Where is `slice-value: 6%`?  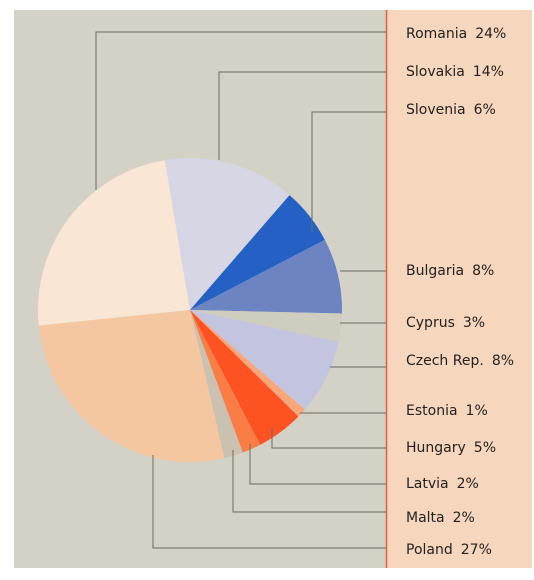 slice-value: 6% is located at coordinates (485, 110).